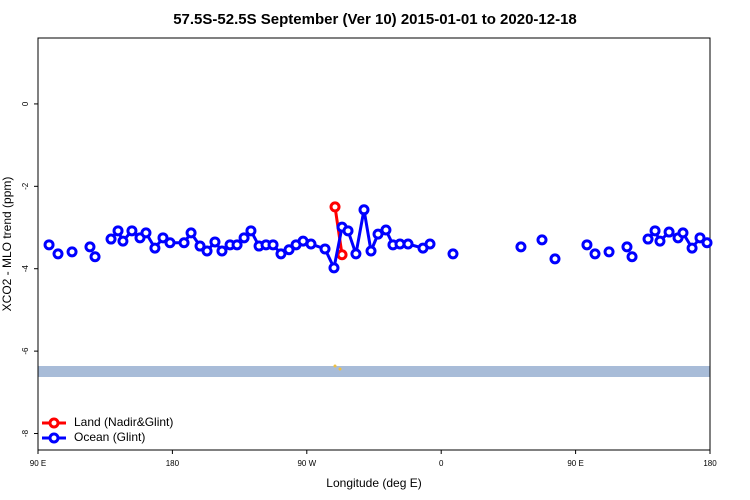 The image size is (750, 500). I want to click on legend-label: Land (Nadir&Glint), so click(123, 422).